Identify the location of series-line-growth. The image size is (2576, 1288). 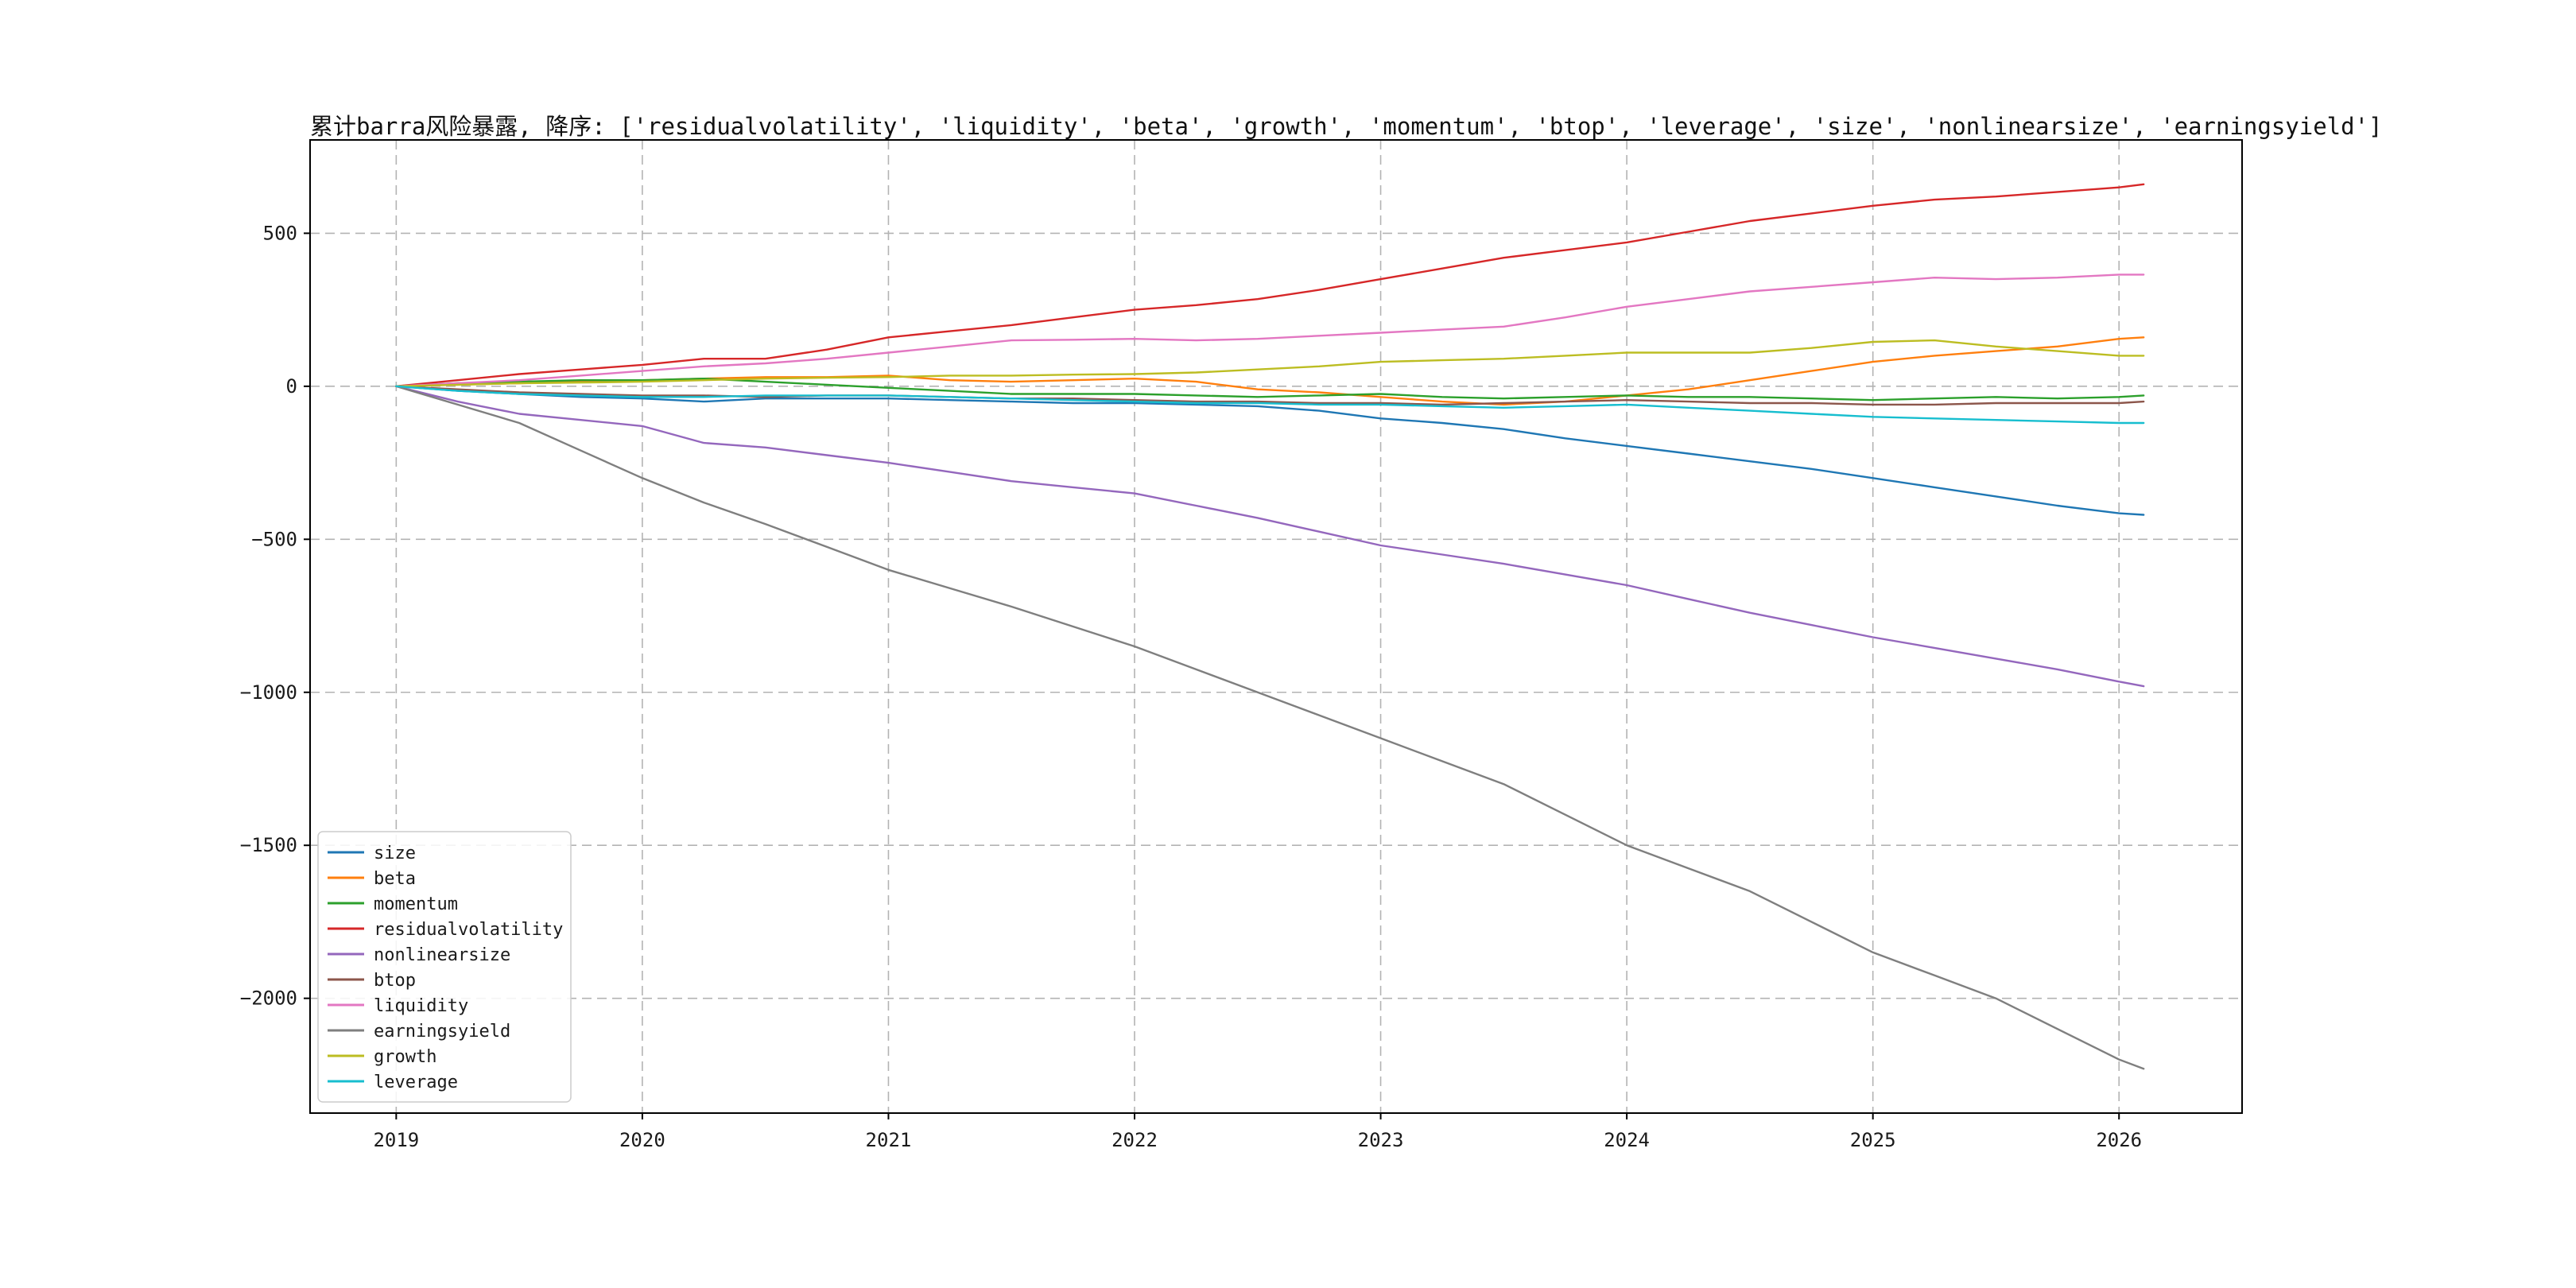
(1270, 363).